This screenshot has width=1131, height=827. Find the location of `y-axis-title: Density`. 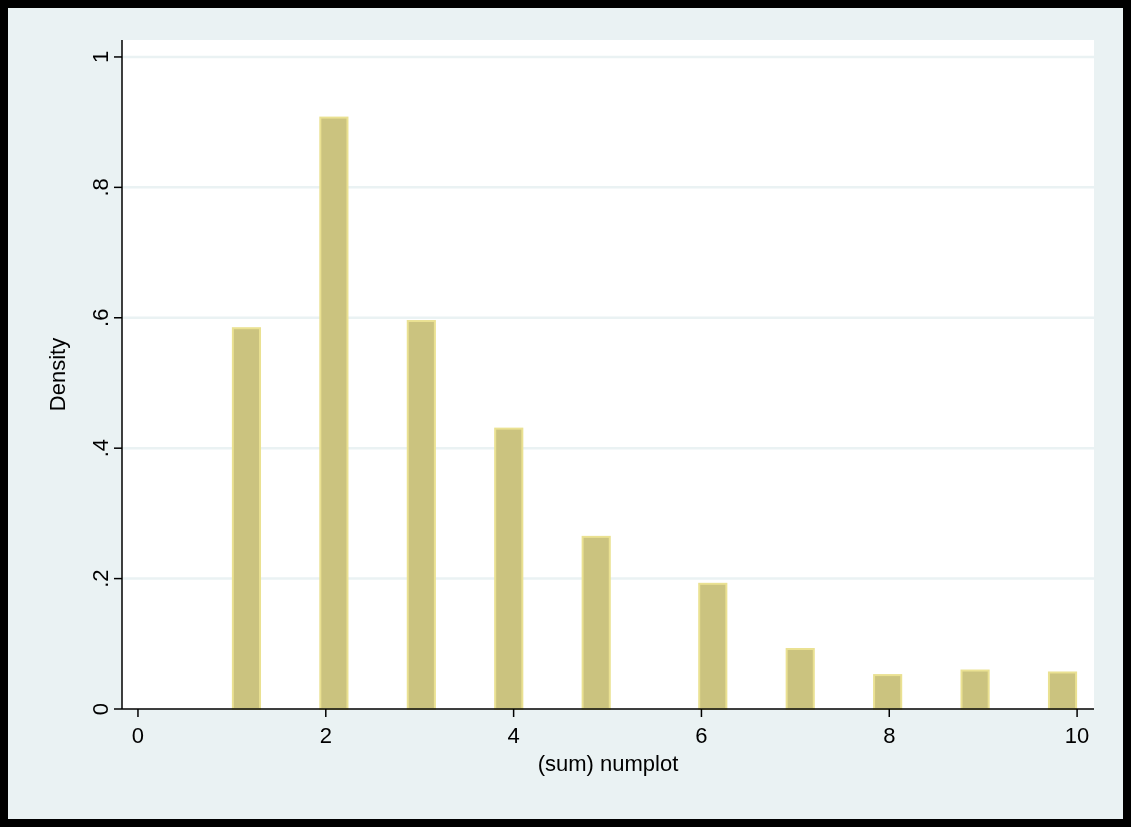

y-axis-title: Density is located at coordinates (57, 374).